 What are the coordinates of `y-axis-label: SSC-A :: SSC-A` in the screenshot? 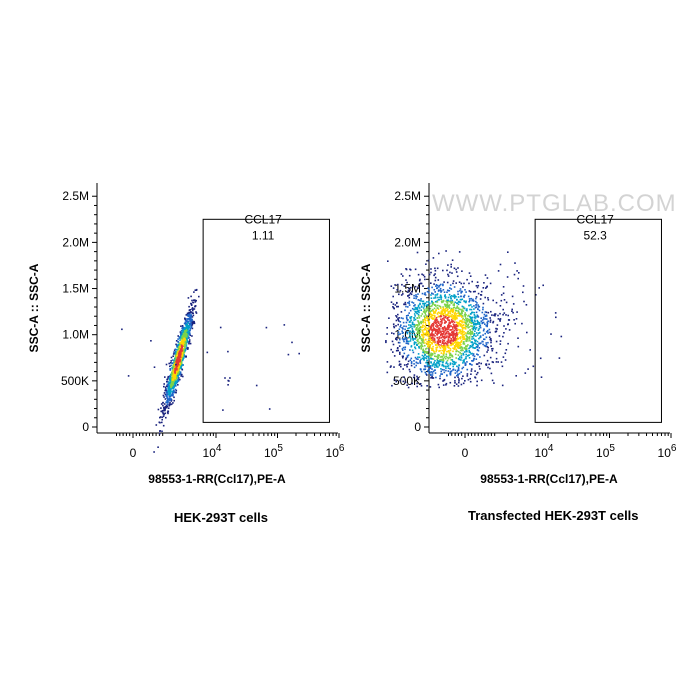 It's located at (366, 307).